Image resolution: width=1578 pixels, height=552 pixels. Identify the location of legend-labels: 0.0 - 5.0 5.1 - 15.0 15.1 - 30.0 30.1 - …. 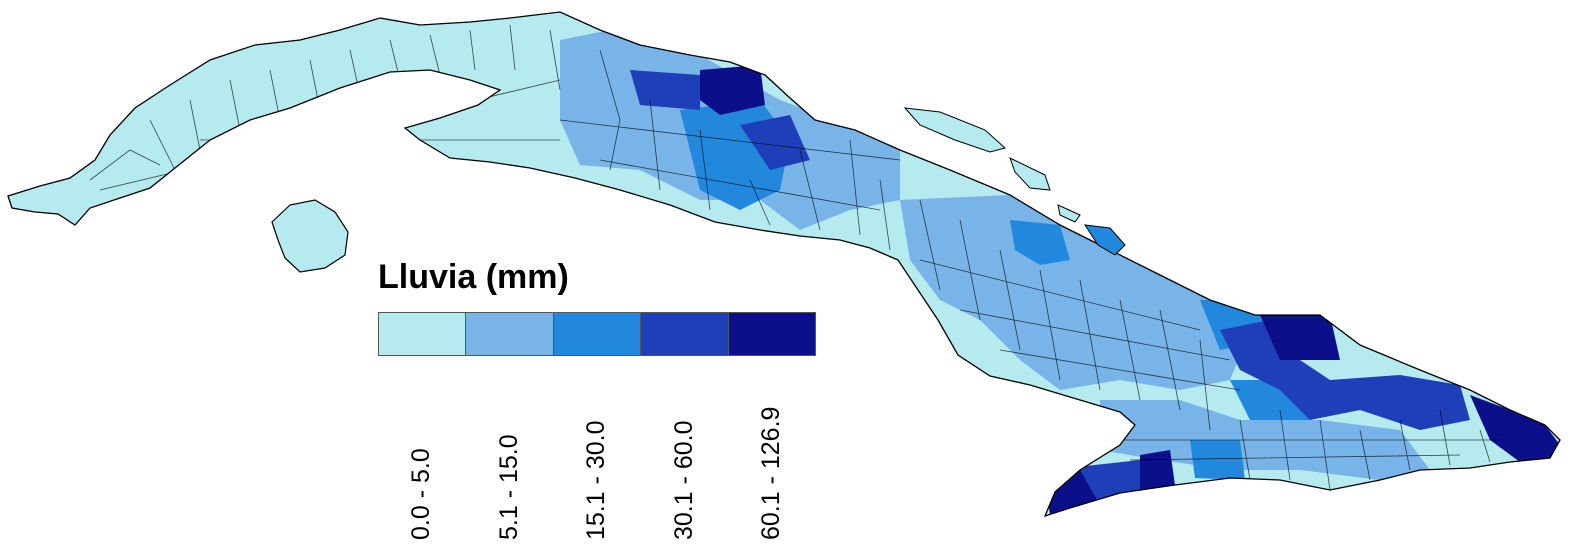
(597, 455).